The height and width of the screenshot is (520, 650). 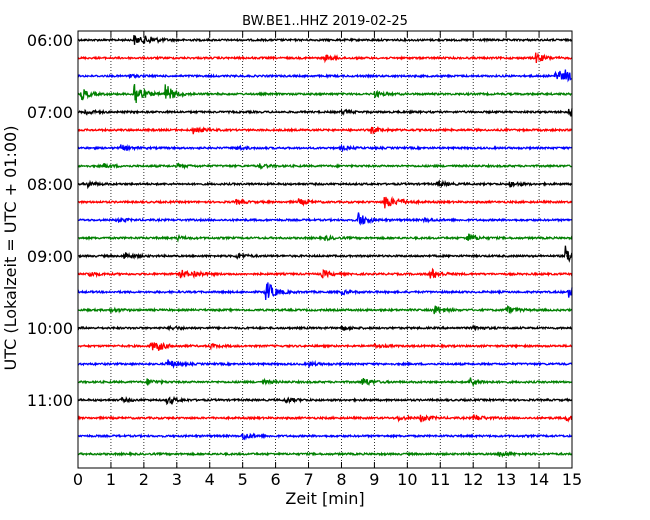 I want to click on x-tick-label: 10, so click(x=407, y=479).